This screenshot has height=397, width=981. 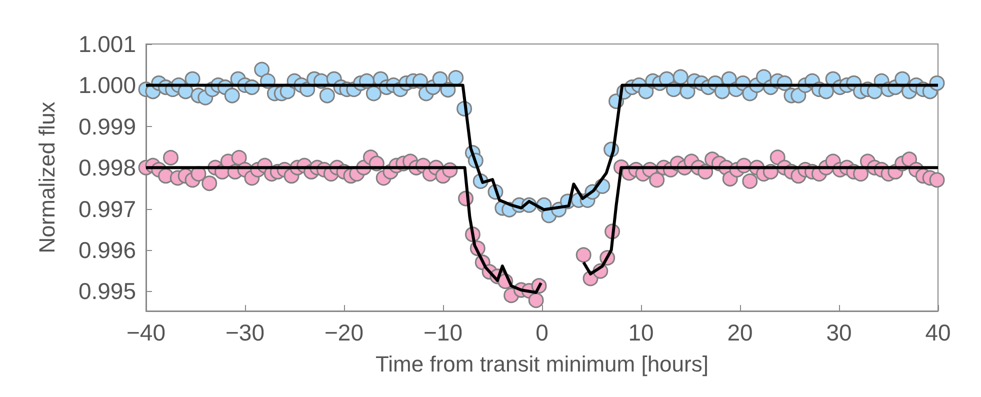 What do you see at coordinates (542, 333) in the screenshot?
I see `x-tick-label: 0` at bounding box center [542, 333].